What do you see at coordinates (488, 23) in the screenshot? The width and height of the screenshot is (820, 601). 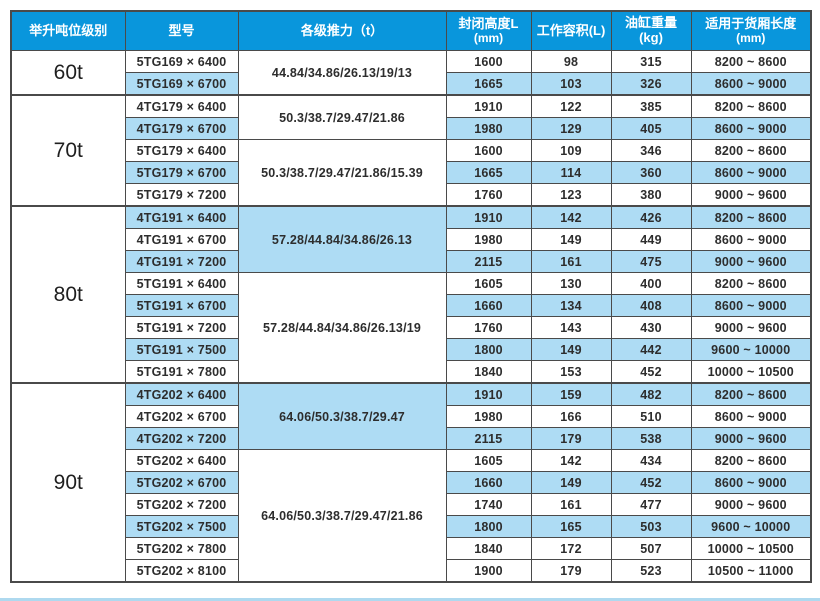 I see `col-header-closed-height-label: 封闭高度L` at bounding box center [488, 23].